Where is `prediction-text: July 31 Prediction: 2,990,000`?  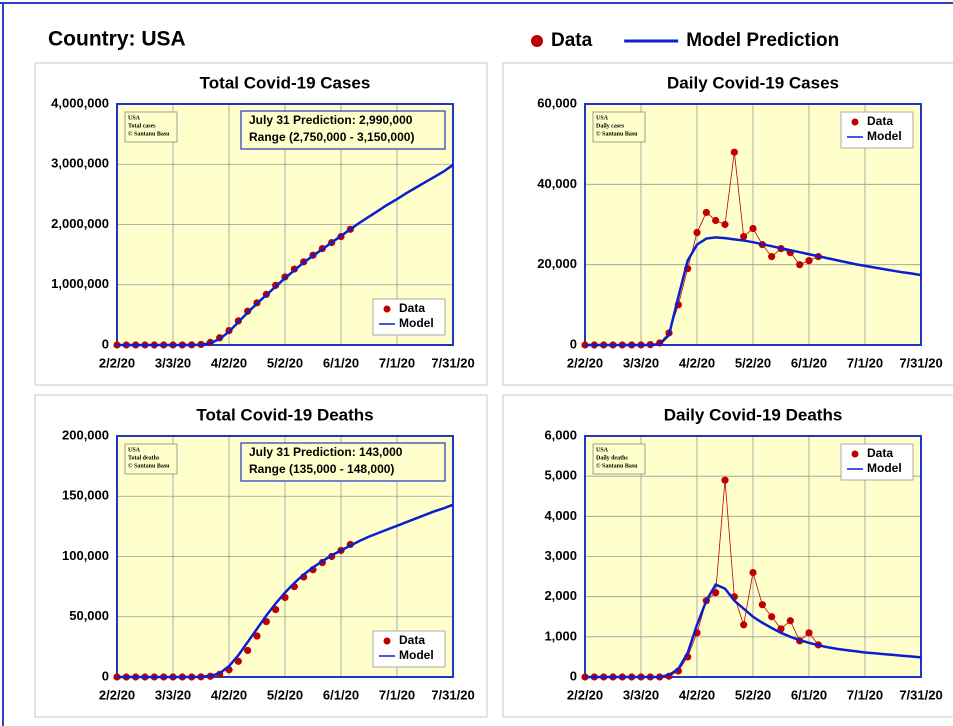
prediction-text: July 31 Prediction: 2,990,000 is located at coordinates (331, 120).